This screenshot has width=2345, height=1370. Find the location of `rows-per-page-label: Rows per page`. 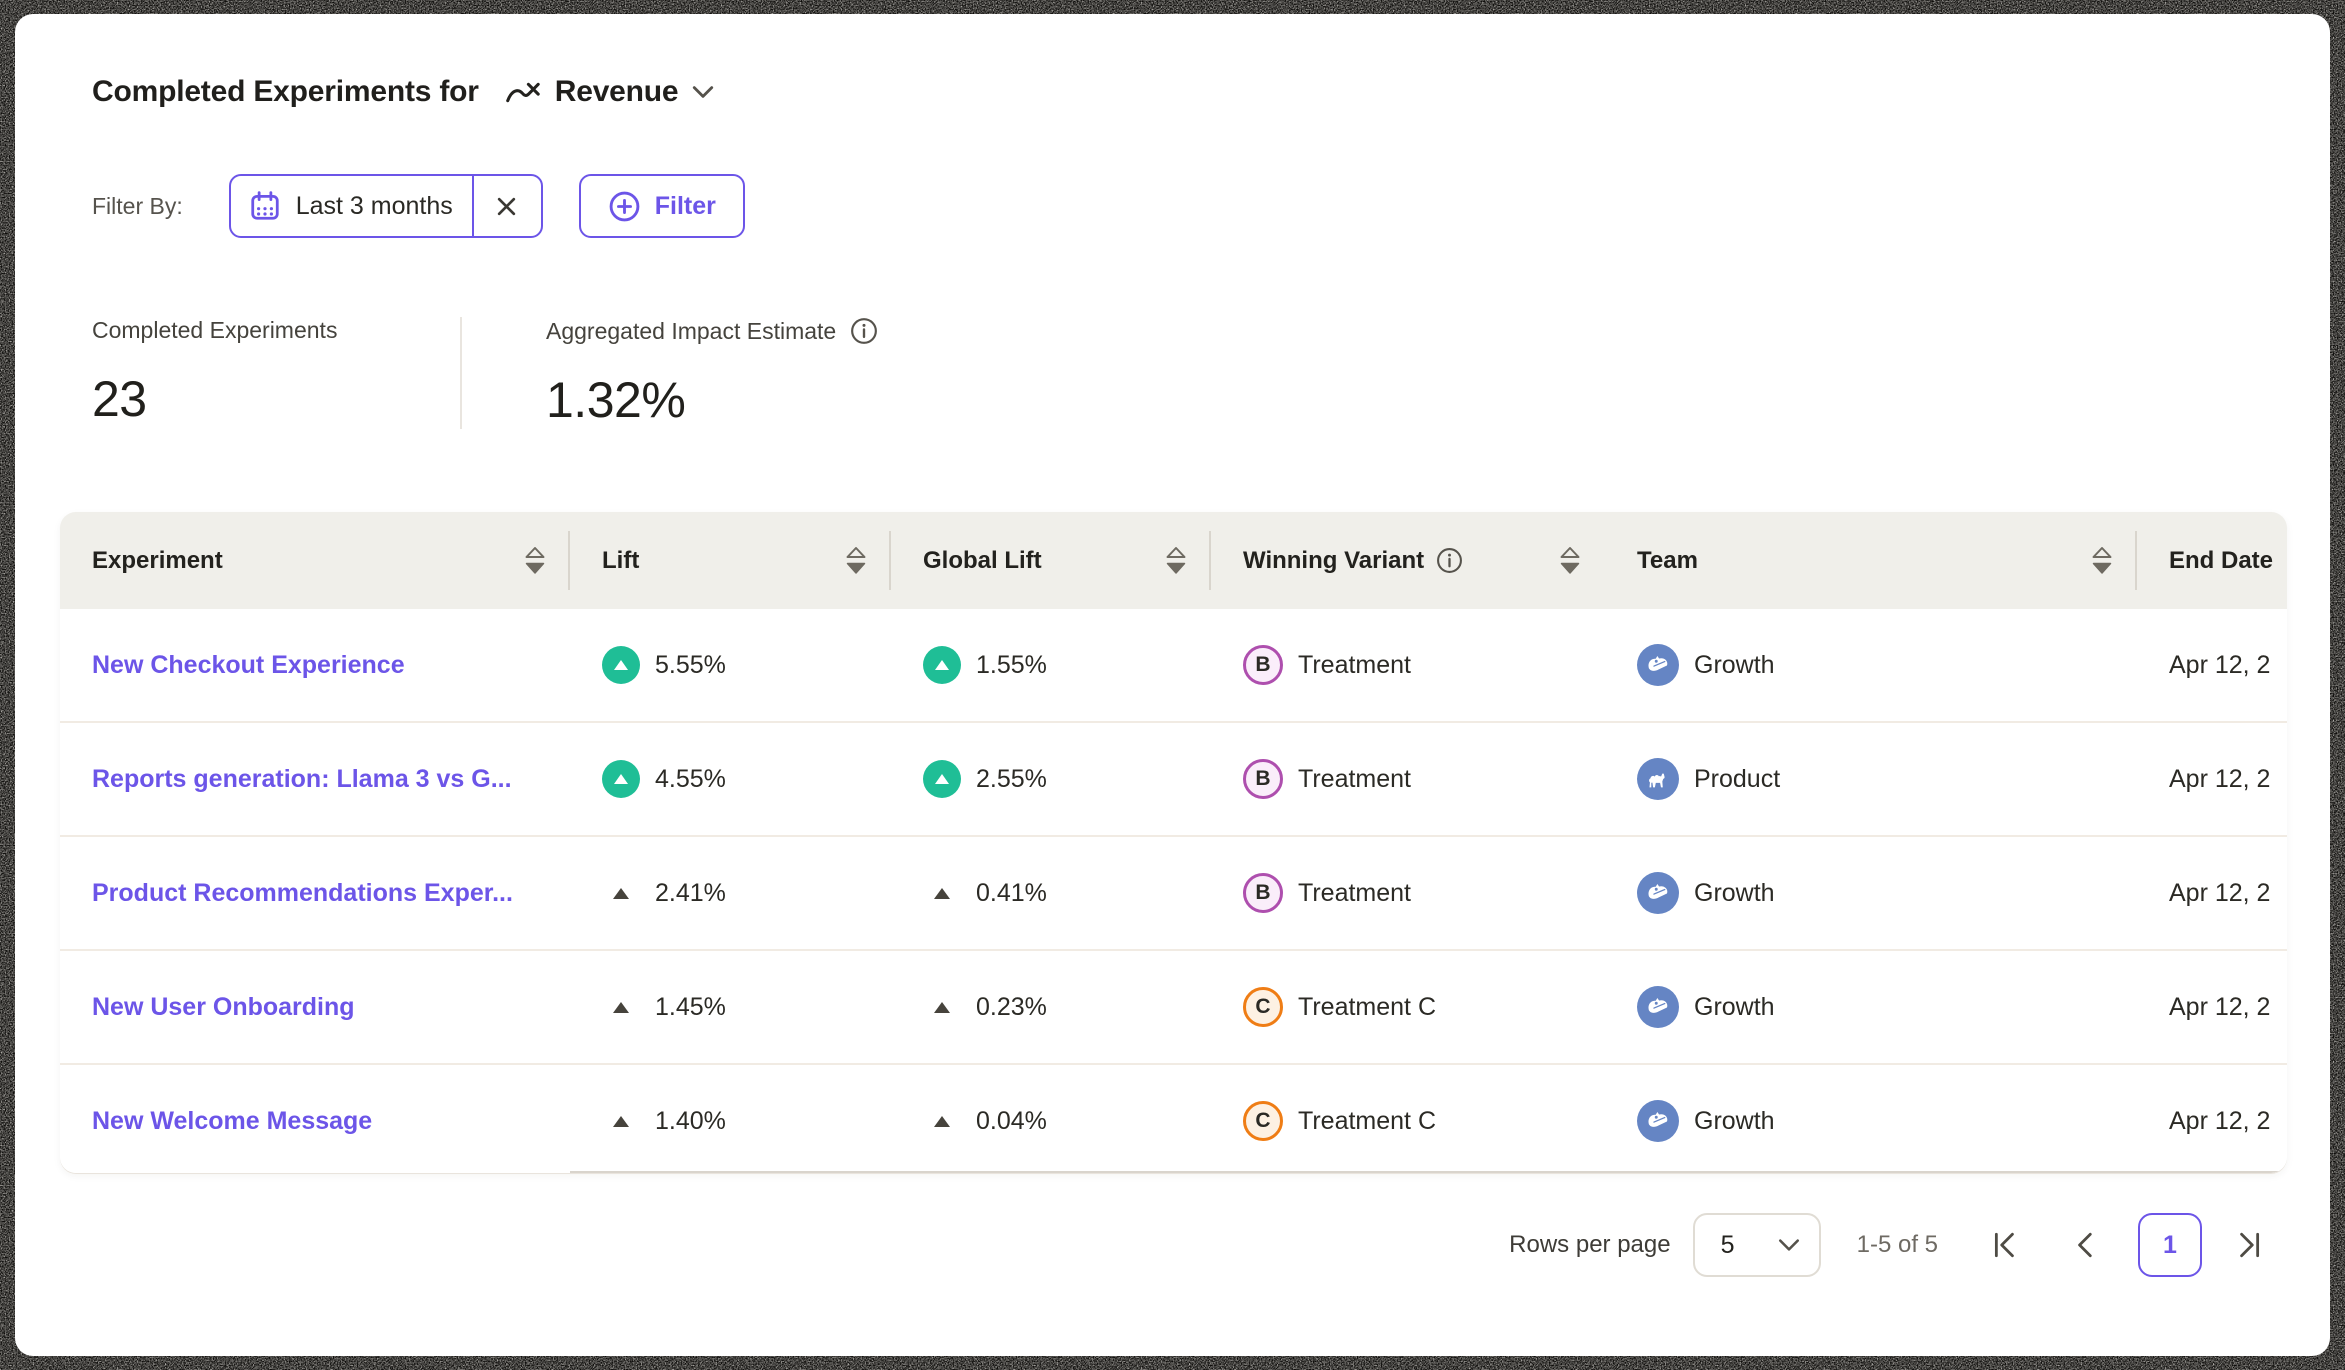

rows-per-page-label: Rows per page is located at coordinates (1590, 1244).